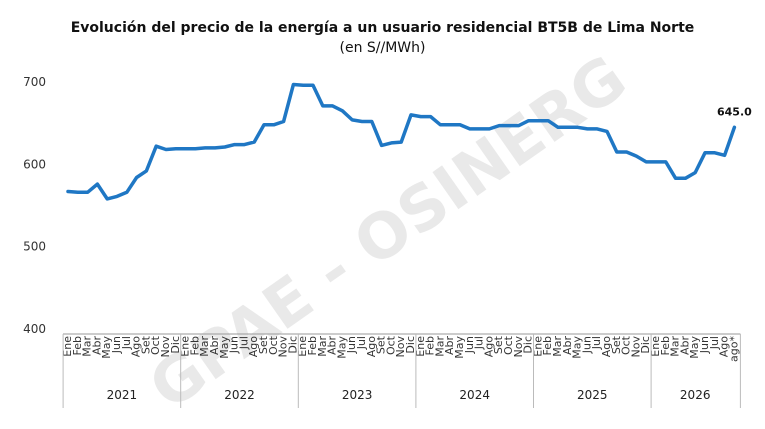 This screenshot has width=765, height=429. I want to click on chart-subtitle: (en S//MWh), so click(382, 48).